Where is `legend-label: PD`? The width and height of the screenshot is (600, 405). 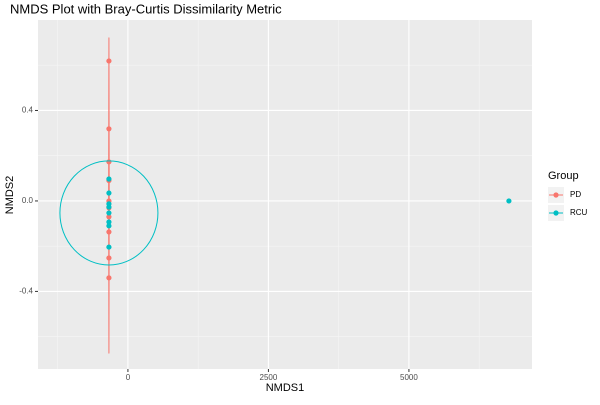 legend-label: PD is located at coordinates (575, 194).